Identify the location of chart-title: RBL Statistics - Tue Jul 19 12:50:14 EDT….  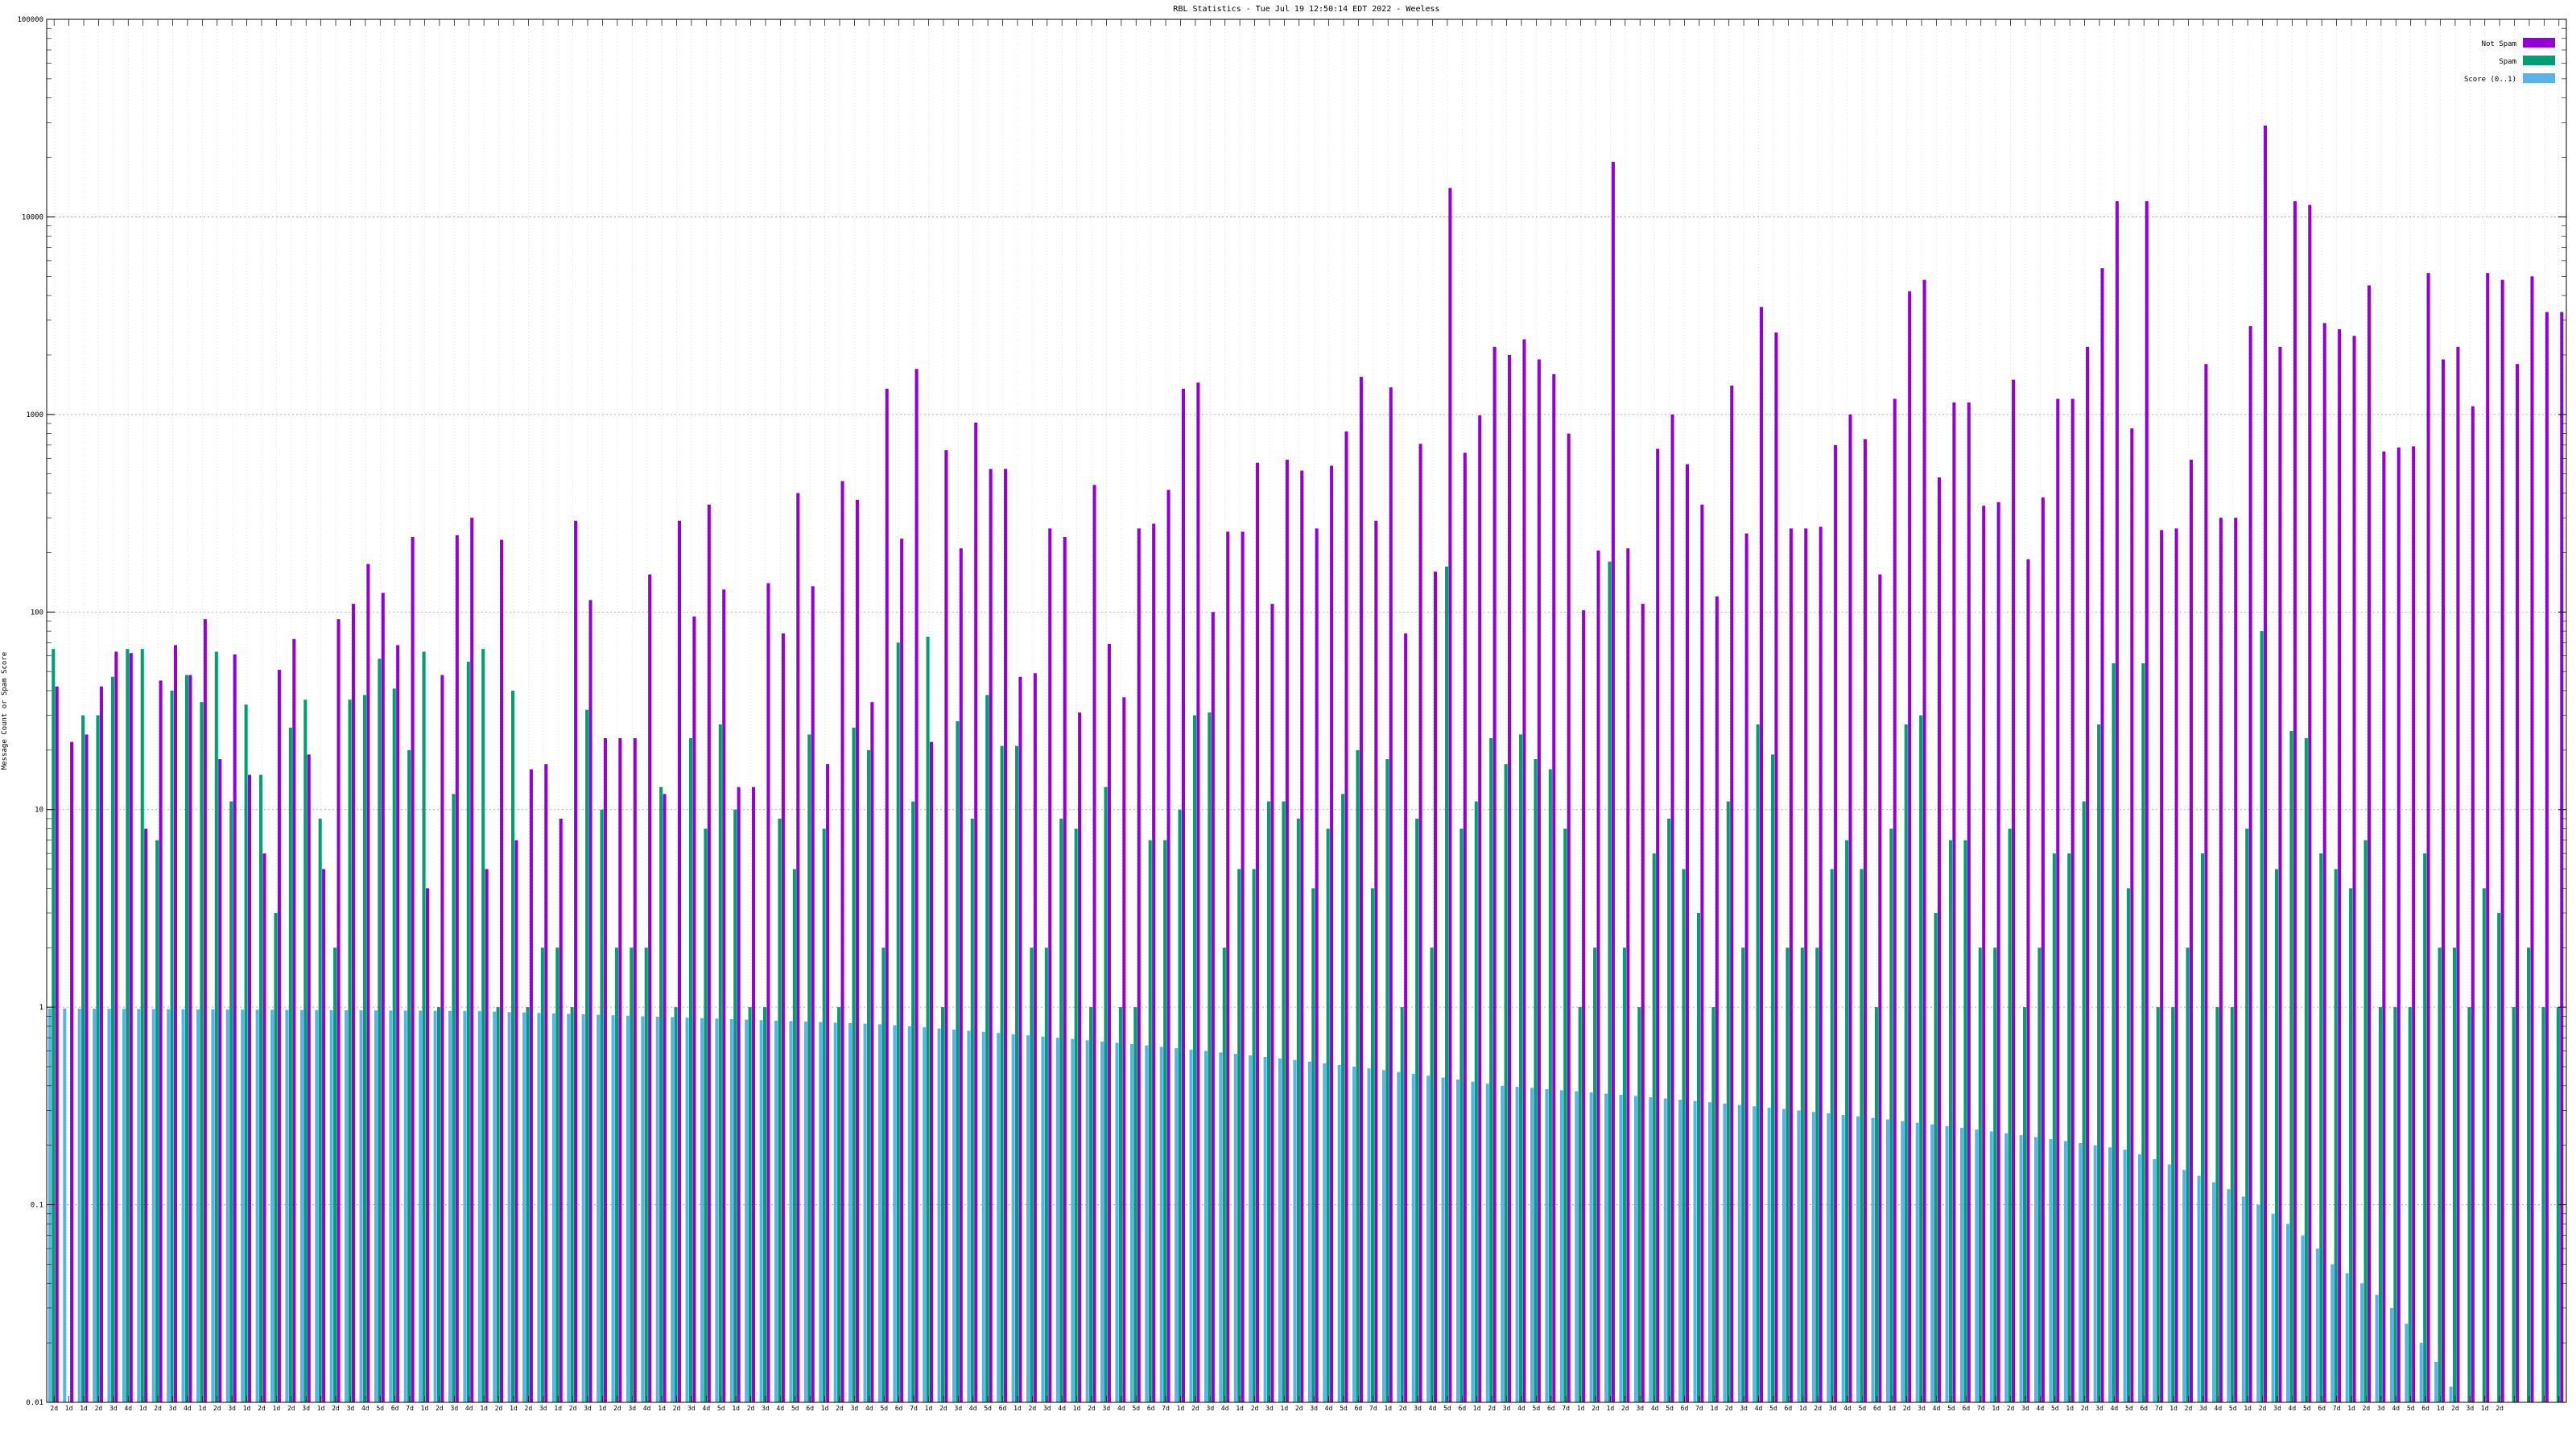
(1306, 9).